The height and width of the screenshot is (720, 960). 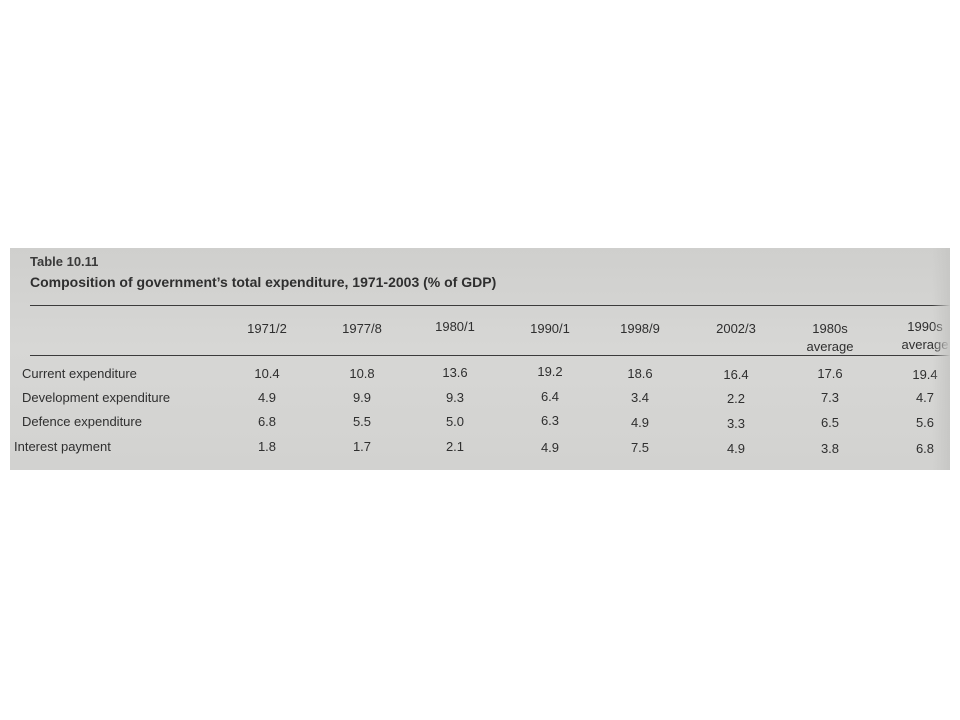 I want to click on column-header: 1977/8, so click(x=362, y=329).